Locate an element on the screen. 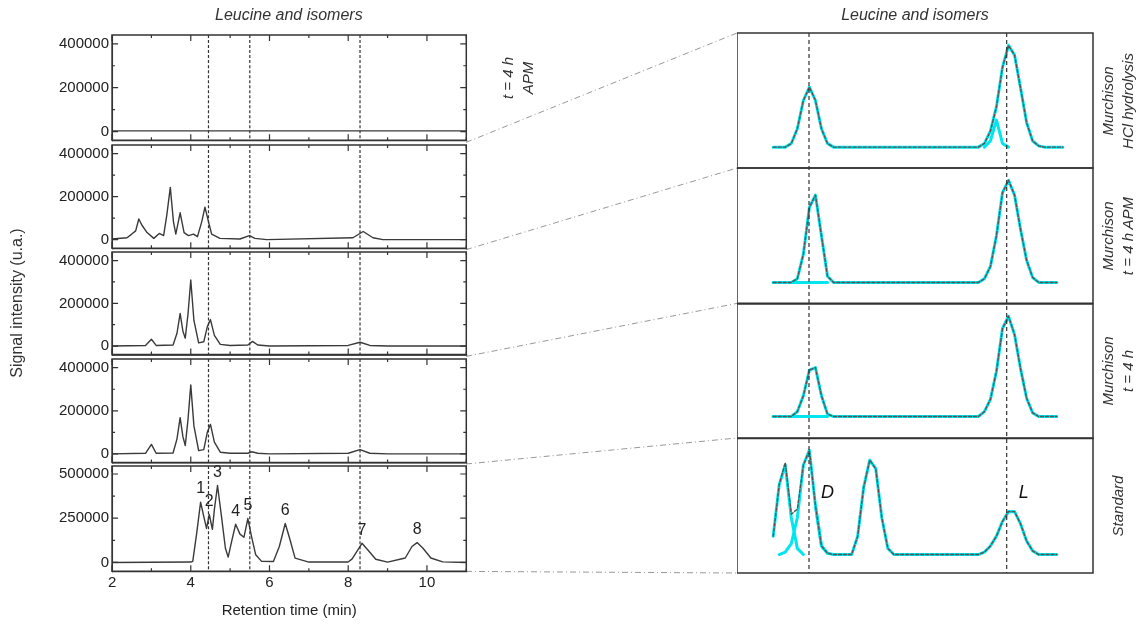 The image size is (1142, 631). annotation: L is located at coordinates (1023, 492).